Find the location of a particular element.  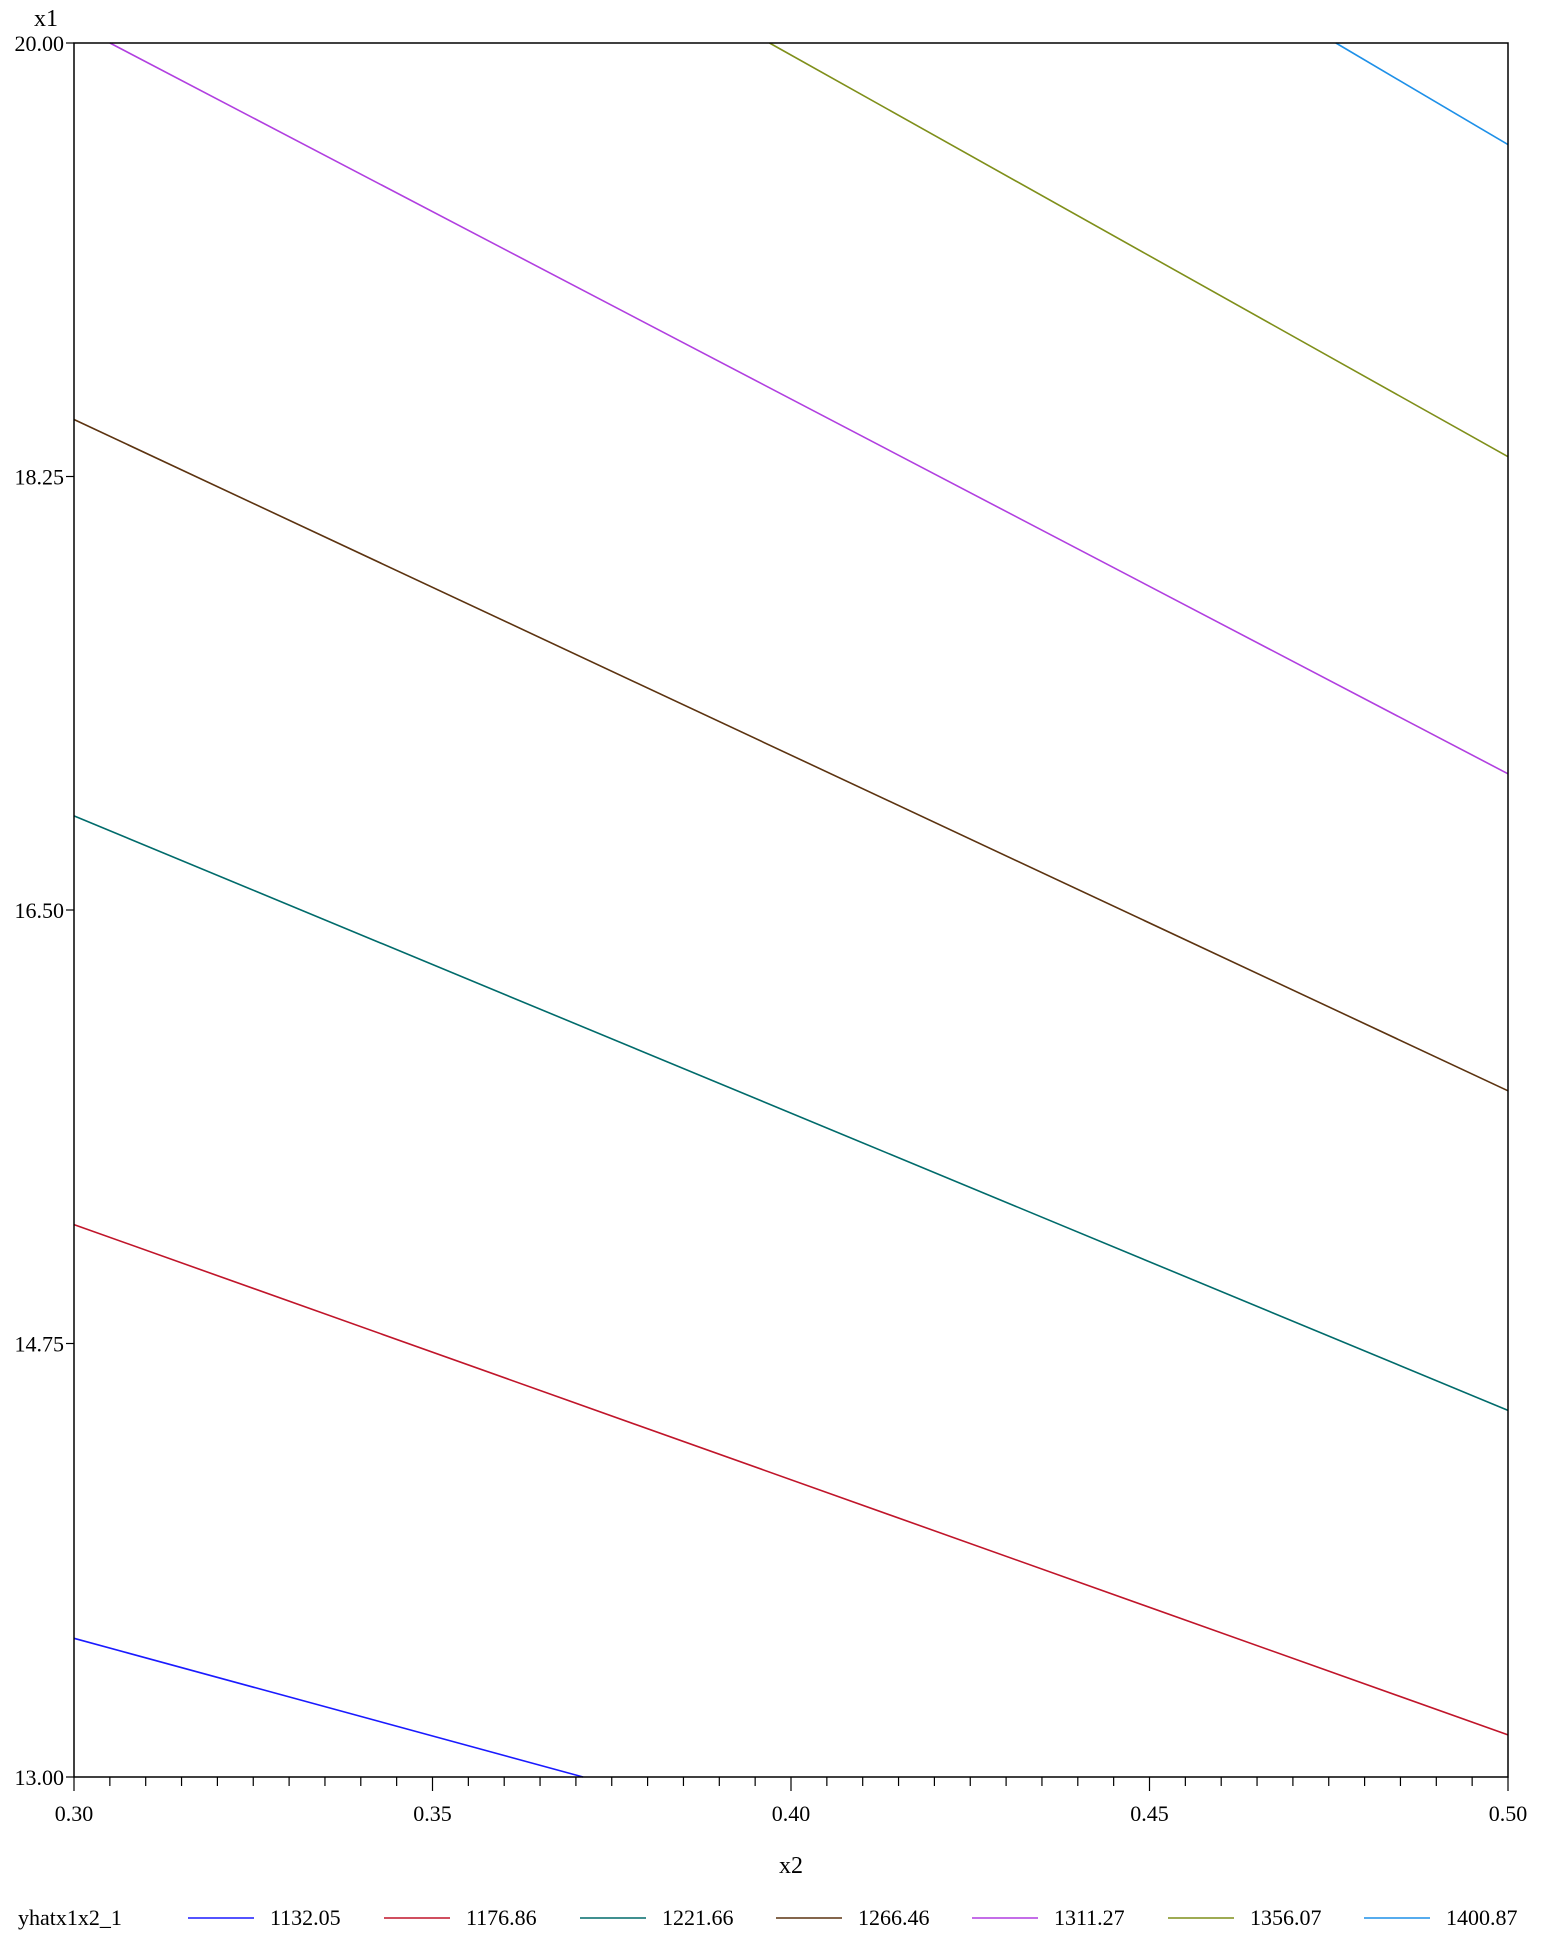

y-tick-label: 14.75 is located at coordinates (40, 1344).